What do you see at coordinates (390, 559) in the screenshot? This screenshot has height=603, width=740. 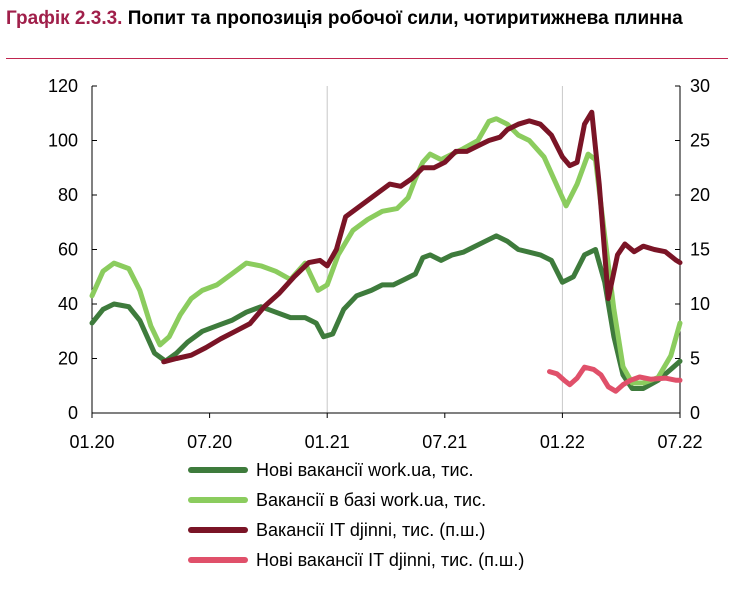 I see `legend-label: Нові вакансії IT djinni, тис. (п.ш.)` at bounding box center [390, 559].